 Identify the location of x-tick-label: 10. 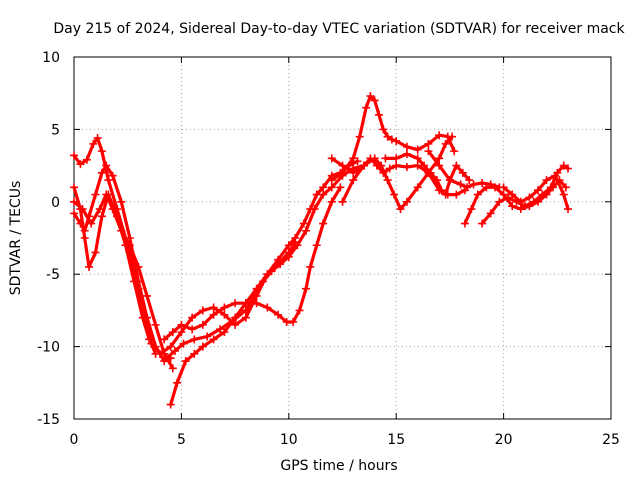
(289, 440).